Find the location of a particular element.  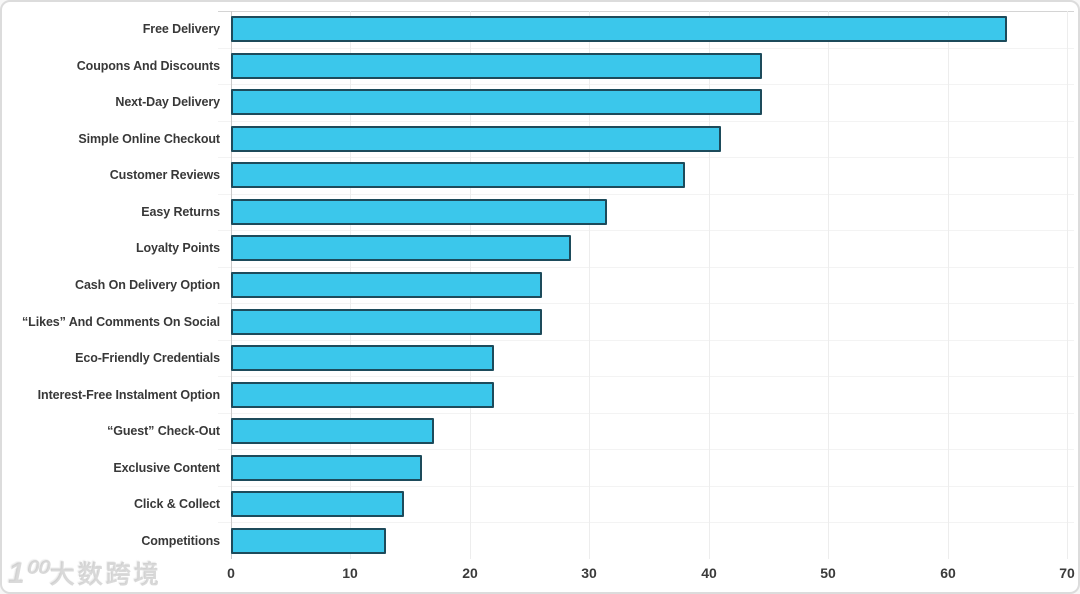

category-label-eco-friendly-credentials: Eco-Friendly Credentials is located at coordinates (147, 358).